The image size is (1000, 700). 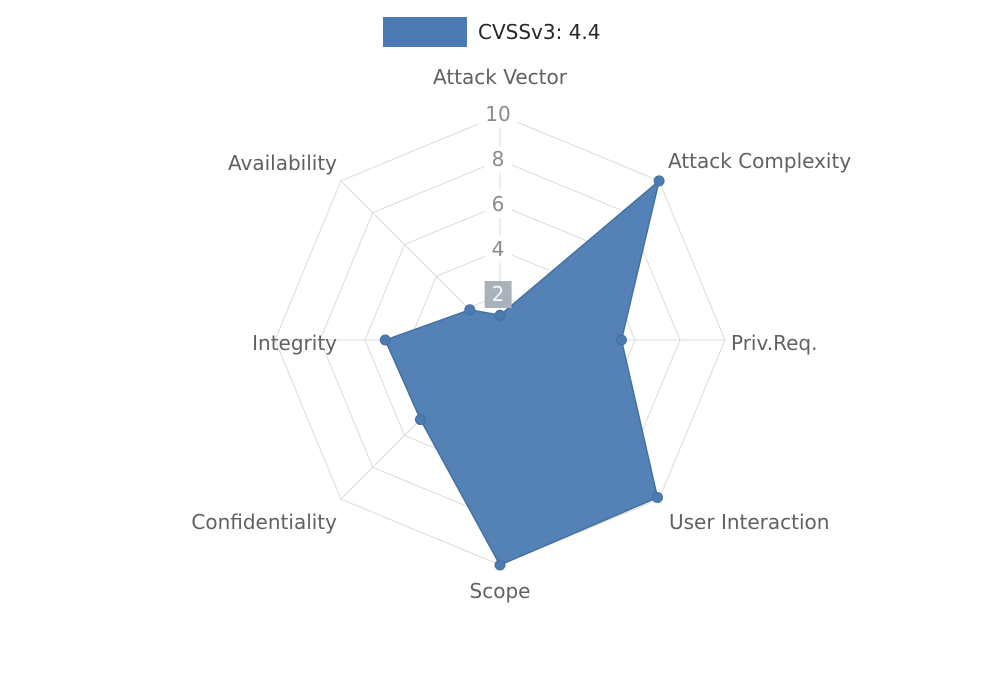 What do you see at coordinates (294, 343) in the screenshot?
I see `axis-label-integrity: Integrity` at bounding box center [294, 343].